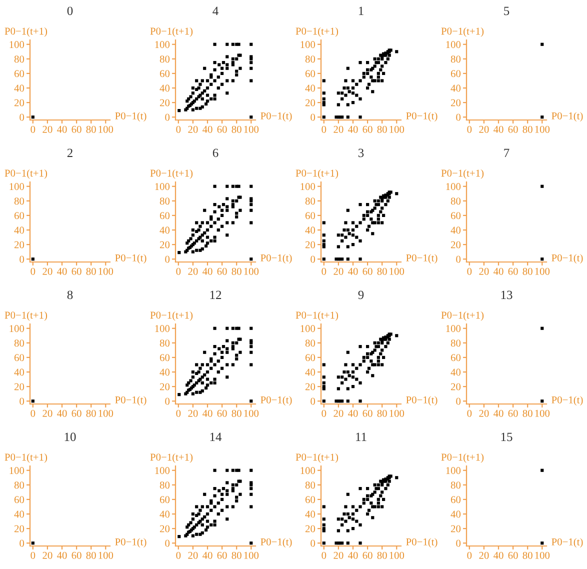 This screenshot has height=569, width=587. I want to click on chart-title: 13, so click(506, 295).